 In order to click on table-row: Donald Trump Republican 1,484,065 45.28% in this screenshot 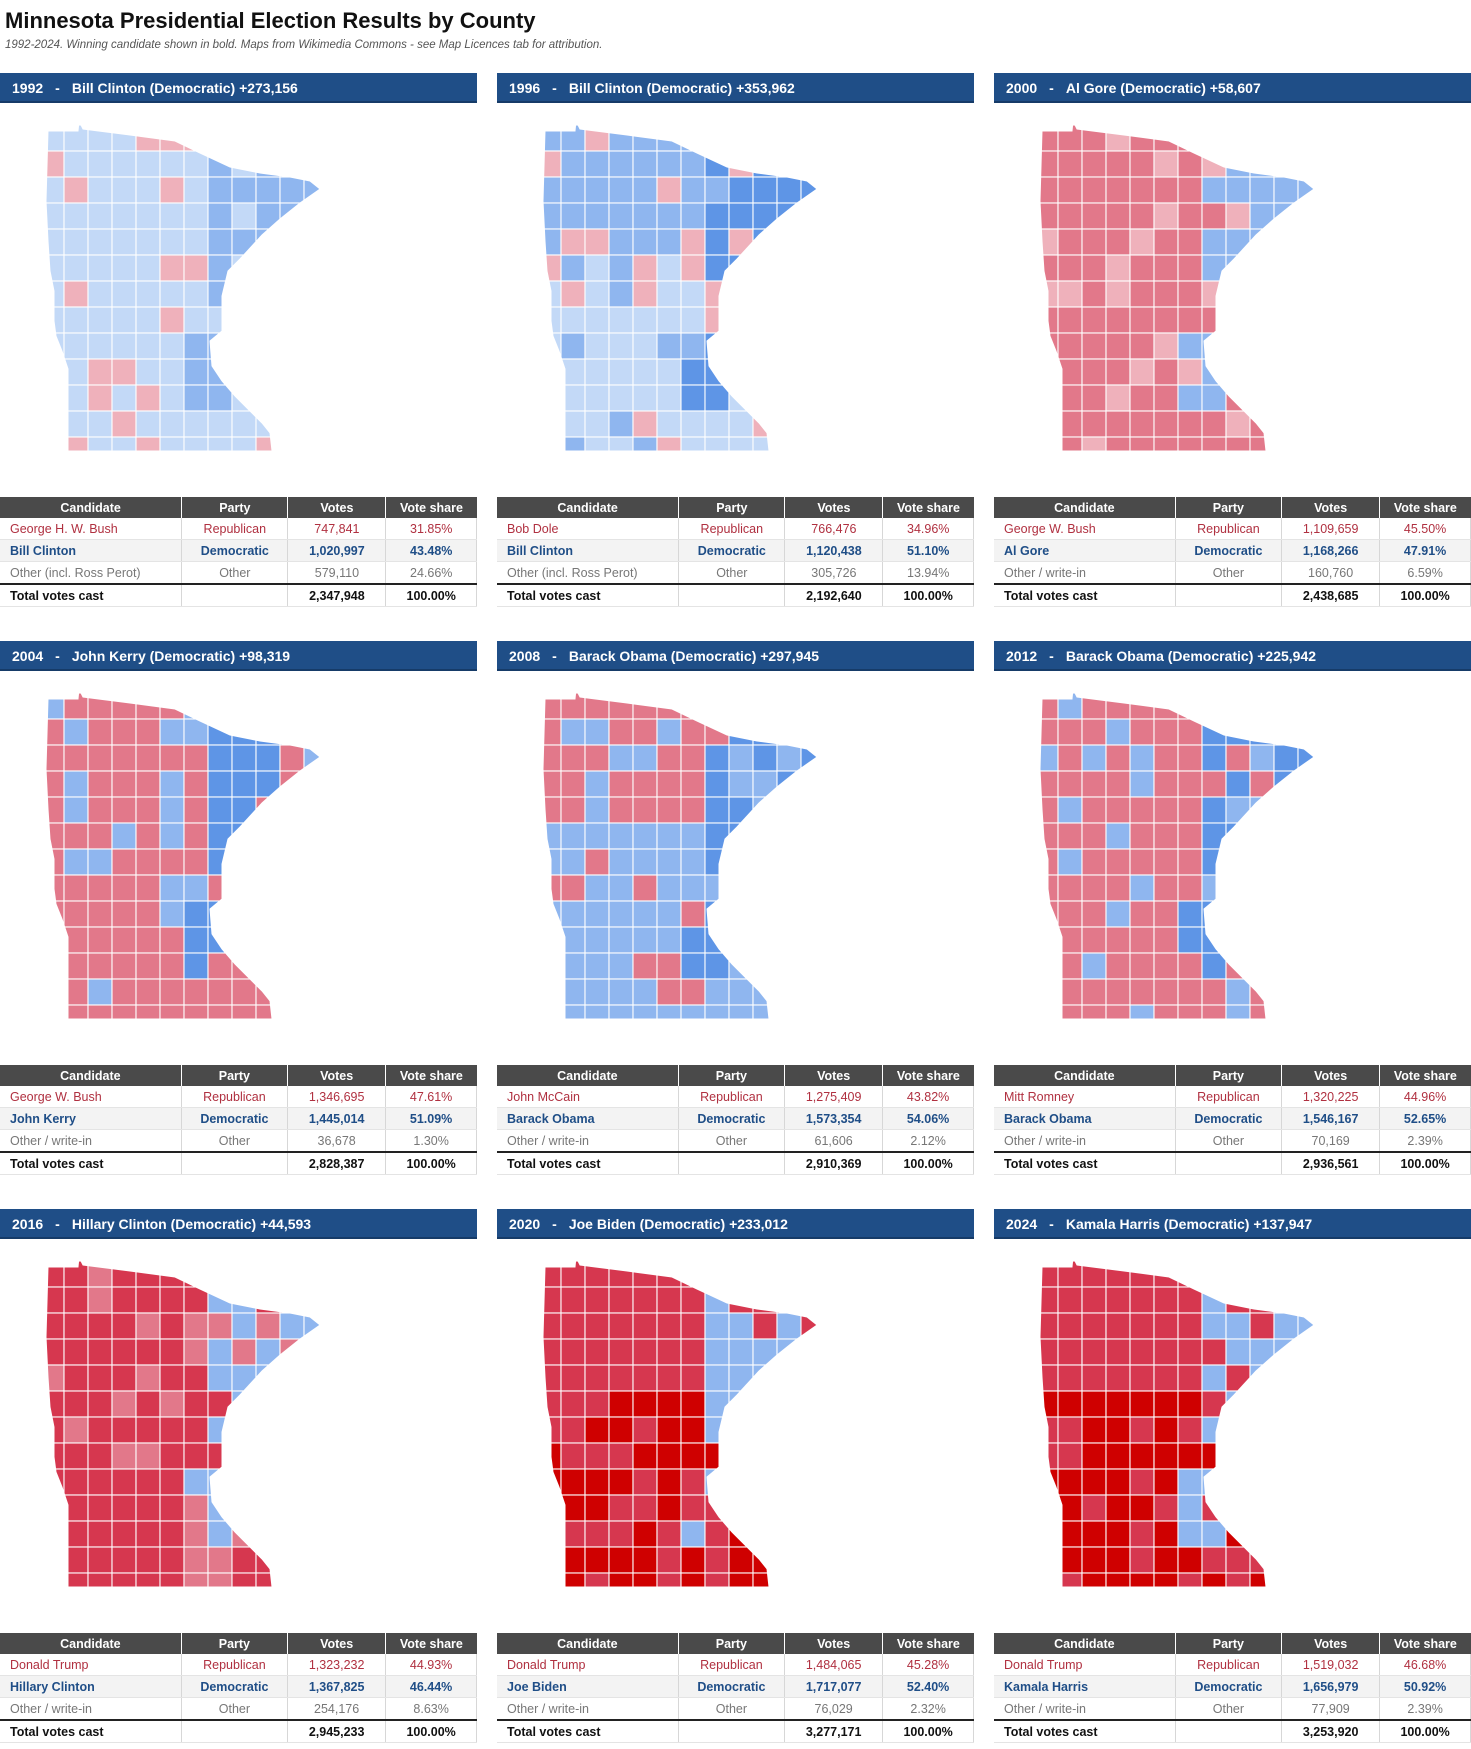, I will do `click(735, 1665)`.